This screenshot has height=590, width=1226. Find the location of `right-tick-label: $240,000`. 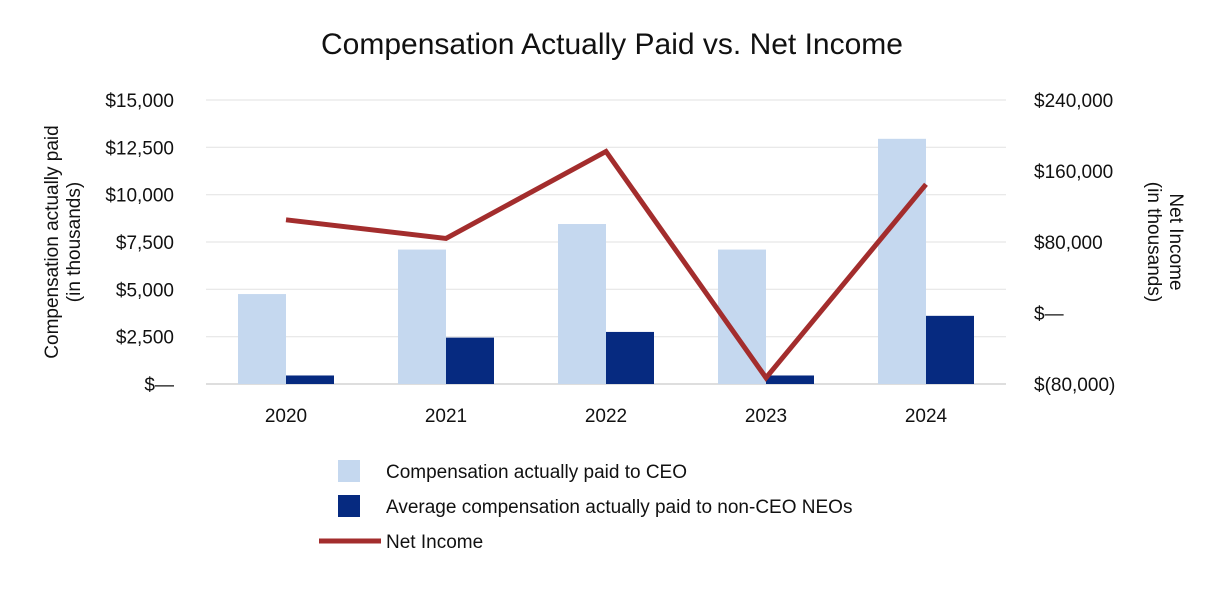

right-tick-label: $240,000 is located at coordinates (1073, 101).